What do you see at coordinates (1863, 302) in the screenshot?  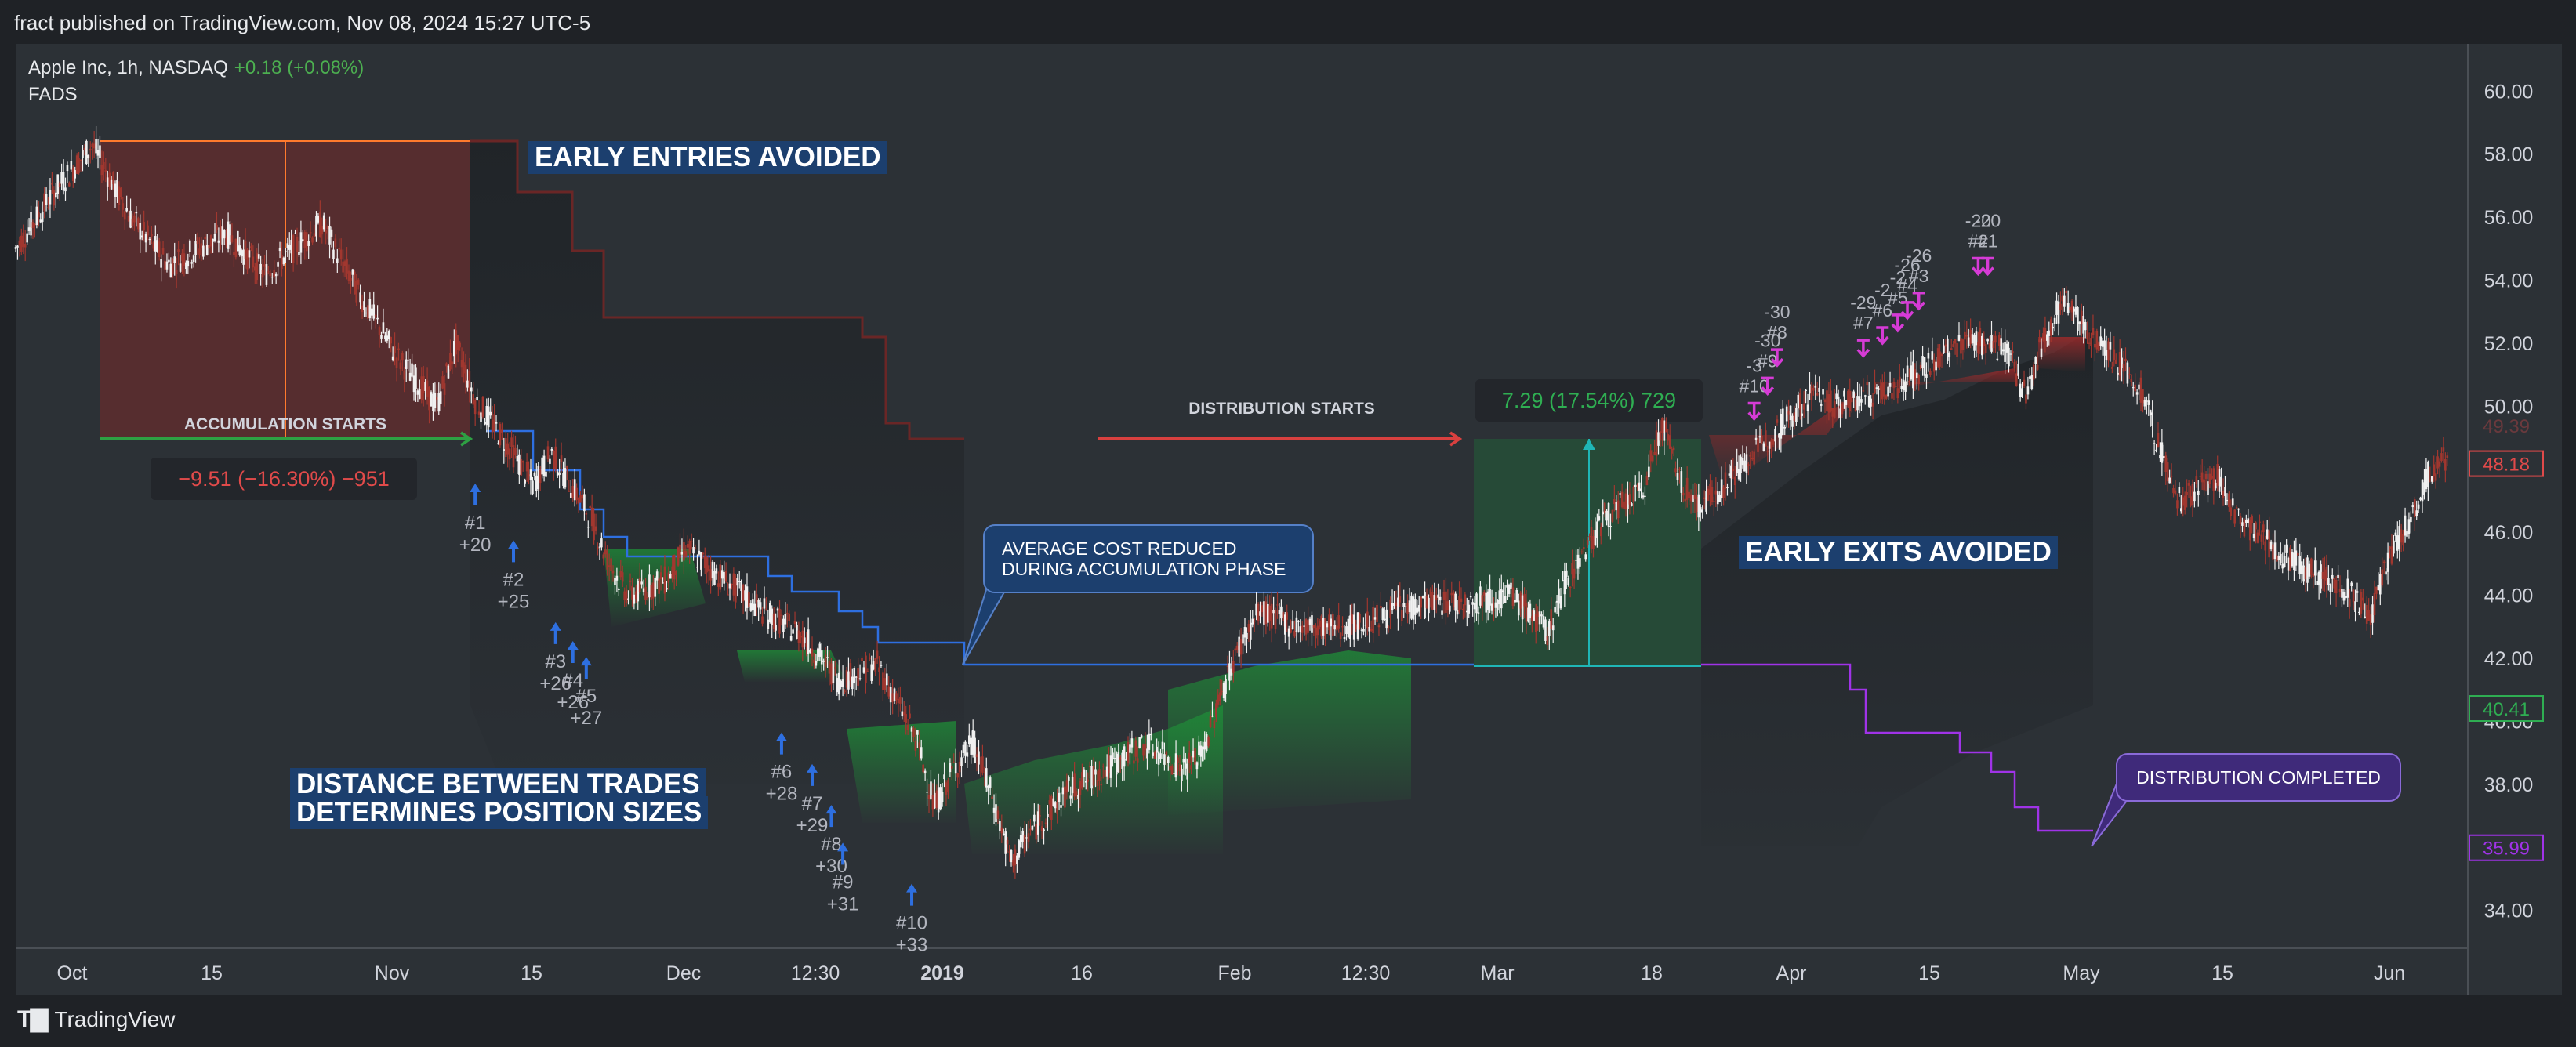 I see `exit-marker-qty: -29` at bounding box center [1863, 302].